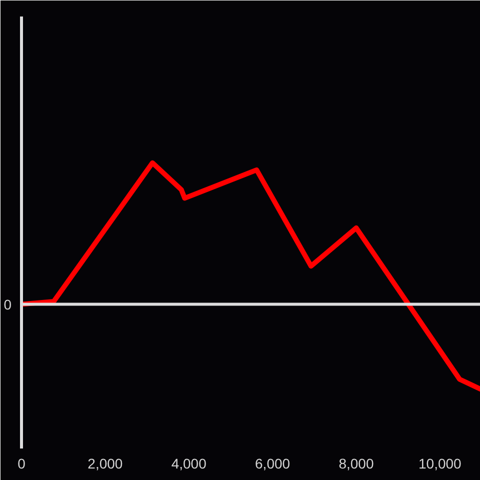 The height and width of the screenshot is (480, 480). Describe the element at coordinates (105, 464) in the screenshot. I see `x-tick-label: 2,000` at that location.